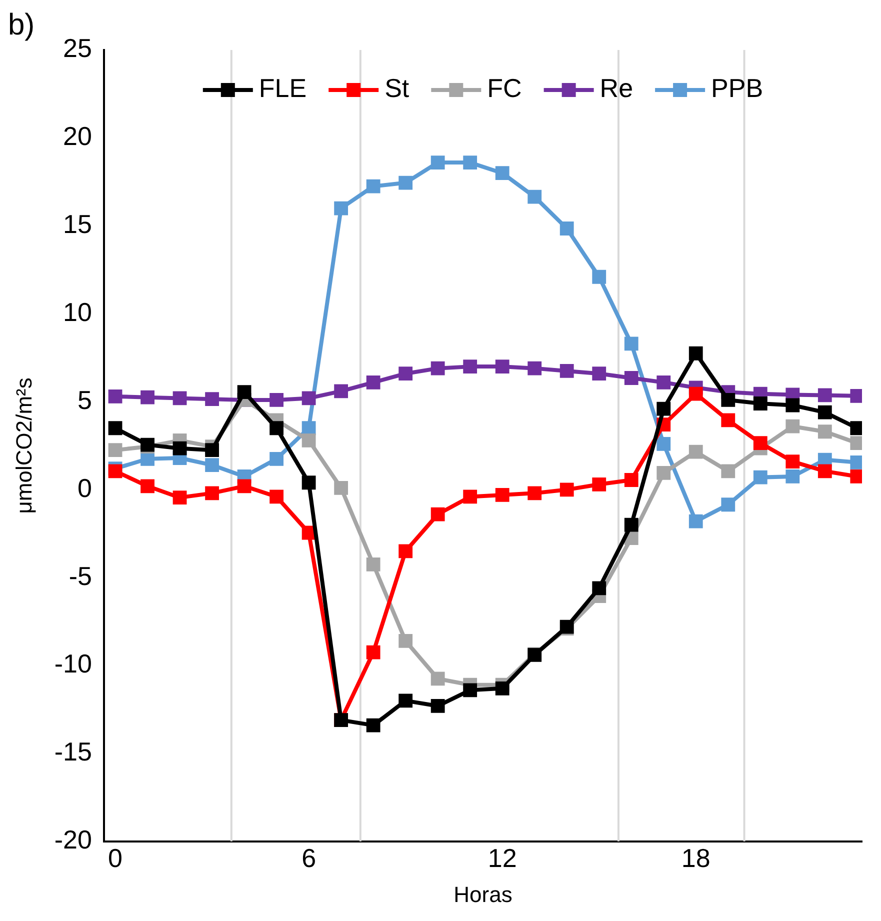  What do you see at coordinates (282, 88) in the screenshot?
I see `legend-label: FLE` at bounding box center [282, 88].